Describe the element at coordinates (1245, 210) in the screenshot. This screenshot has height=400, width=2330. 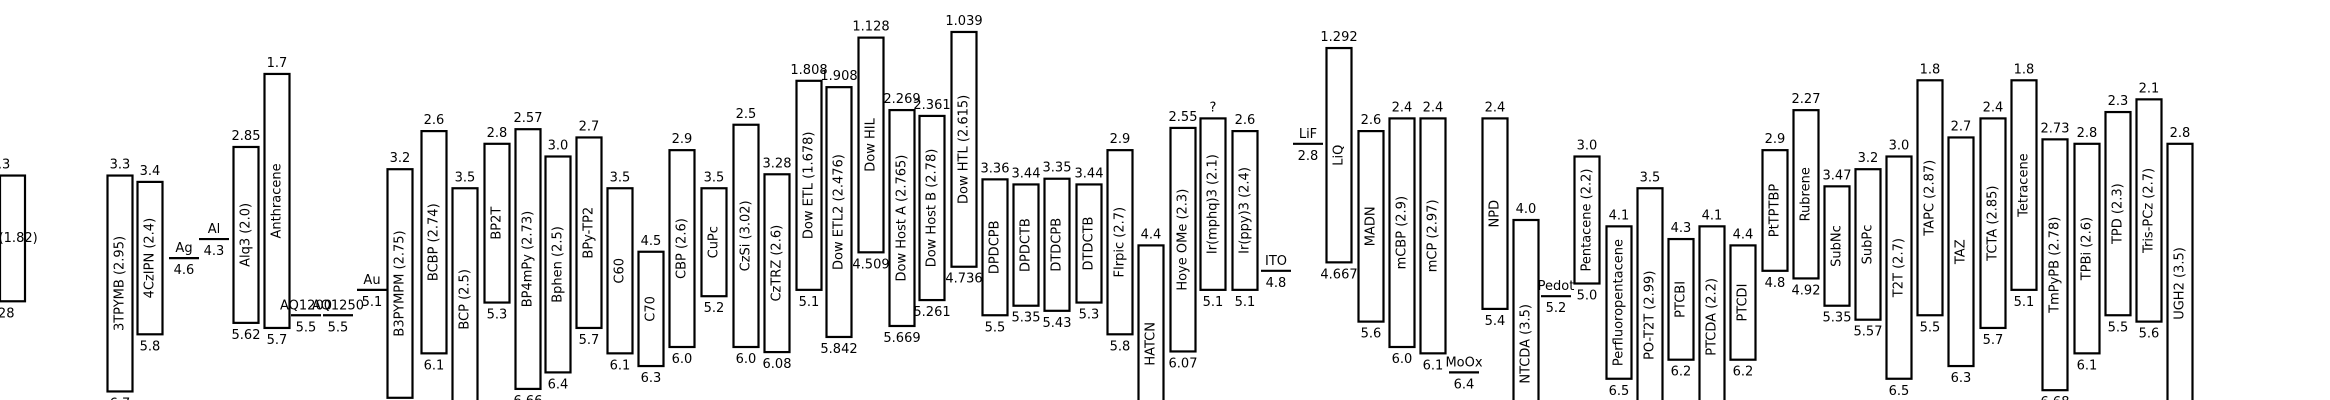
I see `material-name-label: Ir(ppy)3 (2.4)` at that location.